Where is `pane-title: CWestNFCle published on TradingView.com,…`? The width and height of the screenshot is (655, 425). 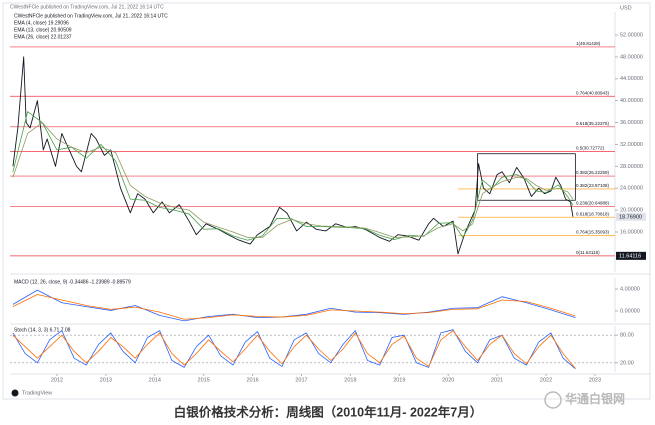 pane-title: CWestNFCle published on TradingView.com,… is located at coordinates (91, 16).